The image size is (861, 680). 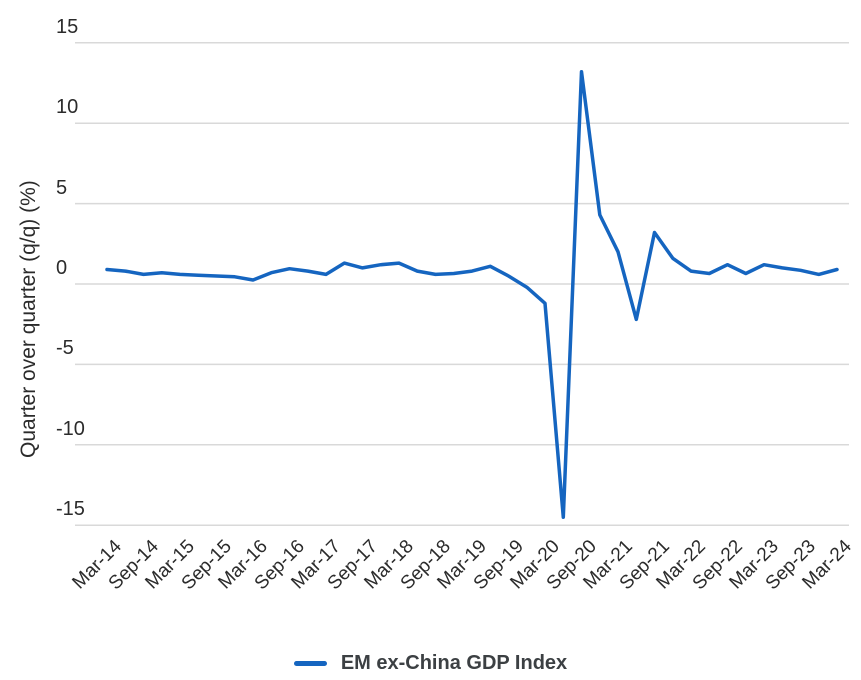 I want to click on y-tick-label: -10, so click(x=70, y=428).